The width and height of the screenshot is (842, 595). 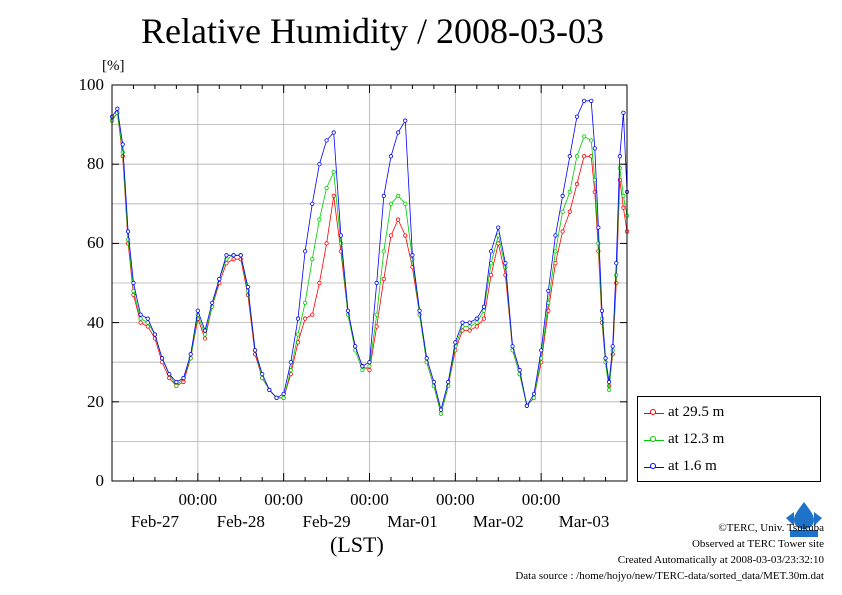 I want to click on terc-logo, so click(x=804, y=519).